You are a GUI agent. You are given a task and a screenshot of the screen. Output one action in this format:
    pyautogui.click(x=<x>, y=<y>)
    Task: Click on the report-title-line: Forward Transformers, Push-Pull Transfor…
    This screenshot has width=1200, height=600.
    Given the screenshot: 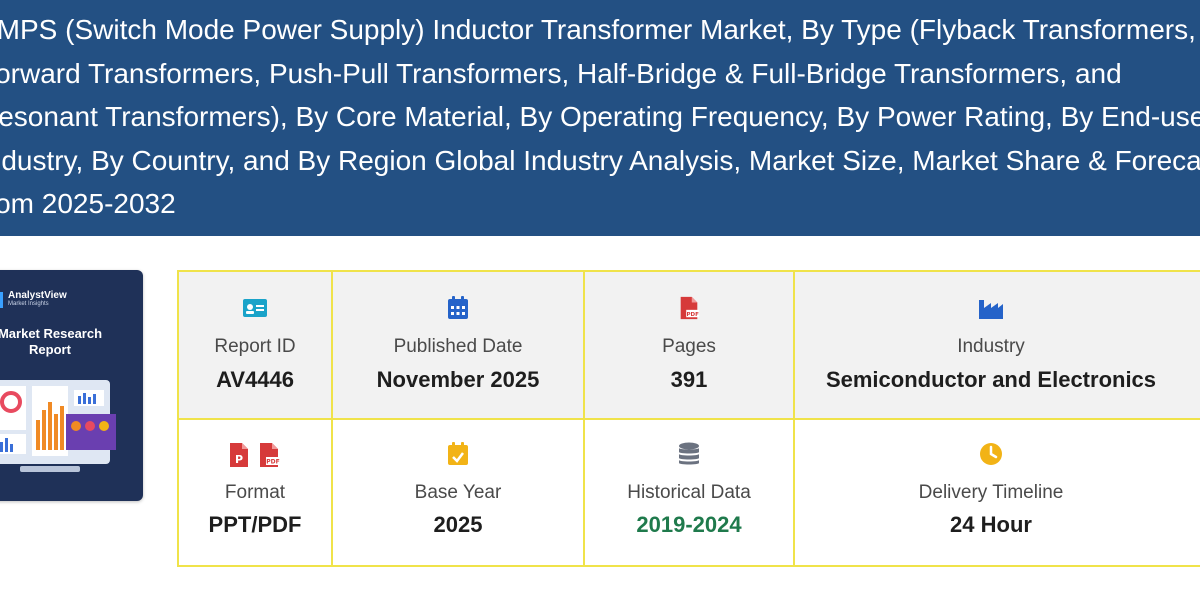 What is the action you would take?
    pyautogui.click(x=561, y=73)
    